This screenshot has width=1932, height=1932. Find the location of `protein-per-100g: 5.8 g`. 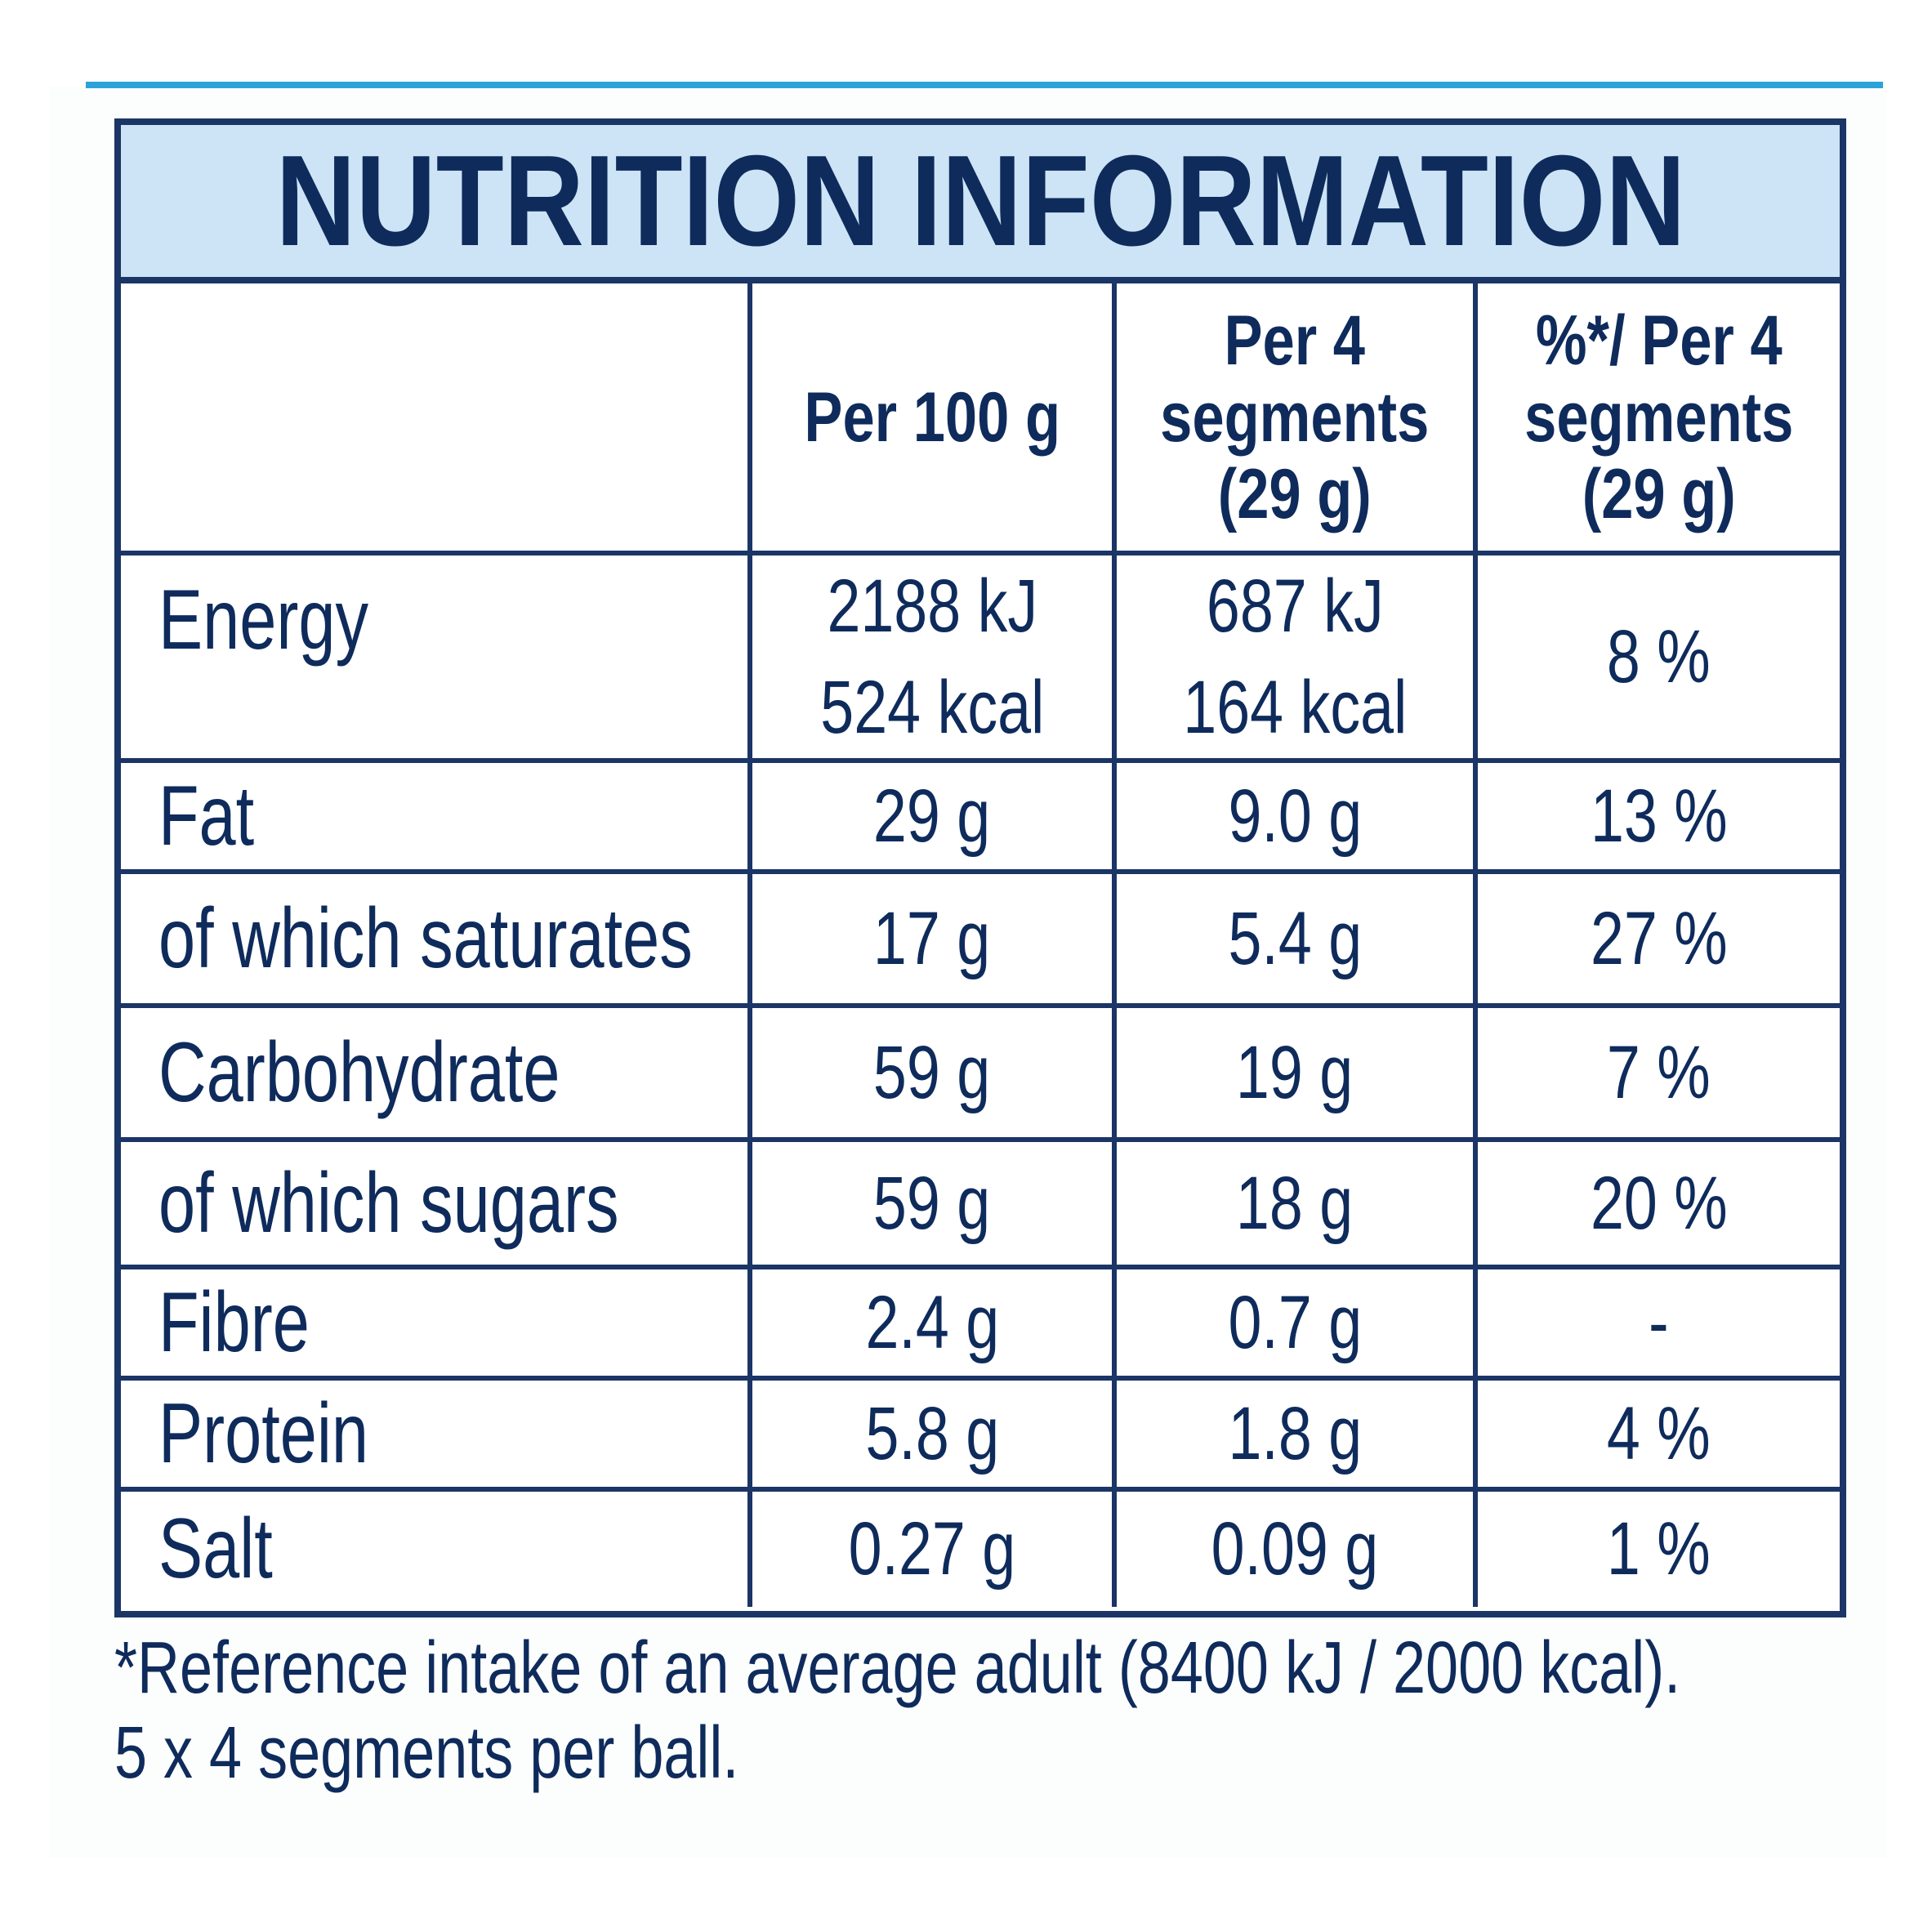

protein-per-100g: 5.8 g is located at coordinates (932, 1434).